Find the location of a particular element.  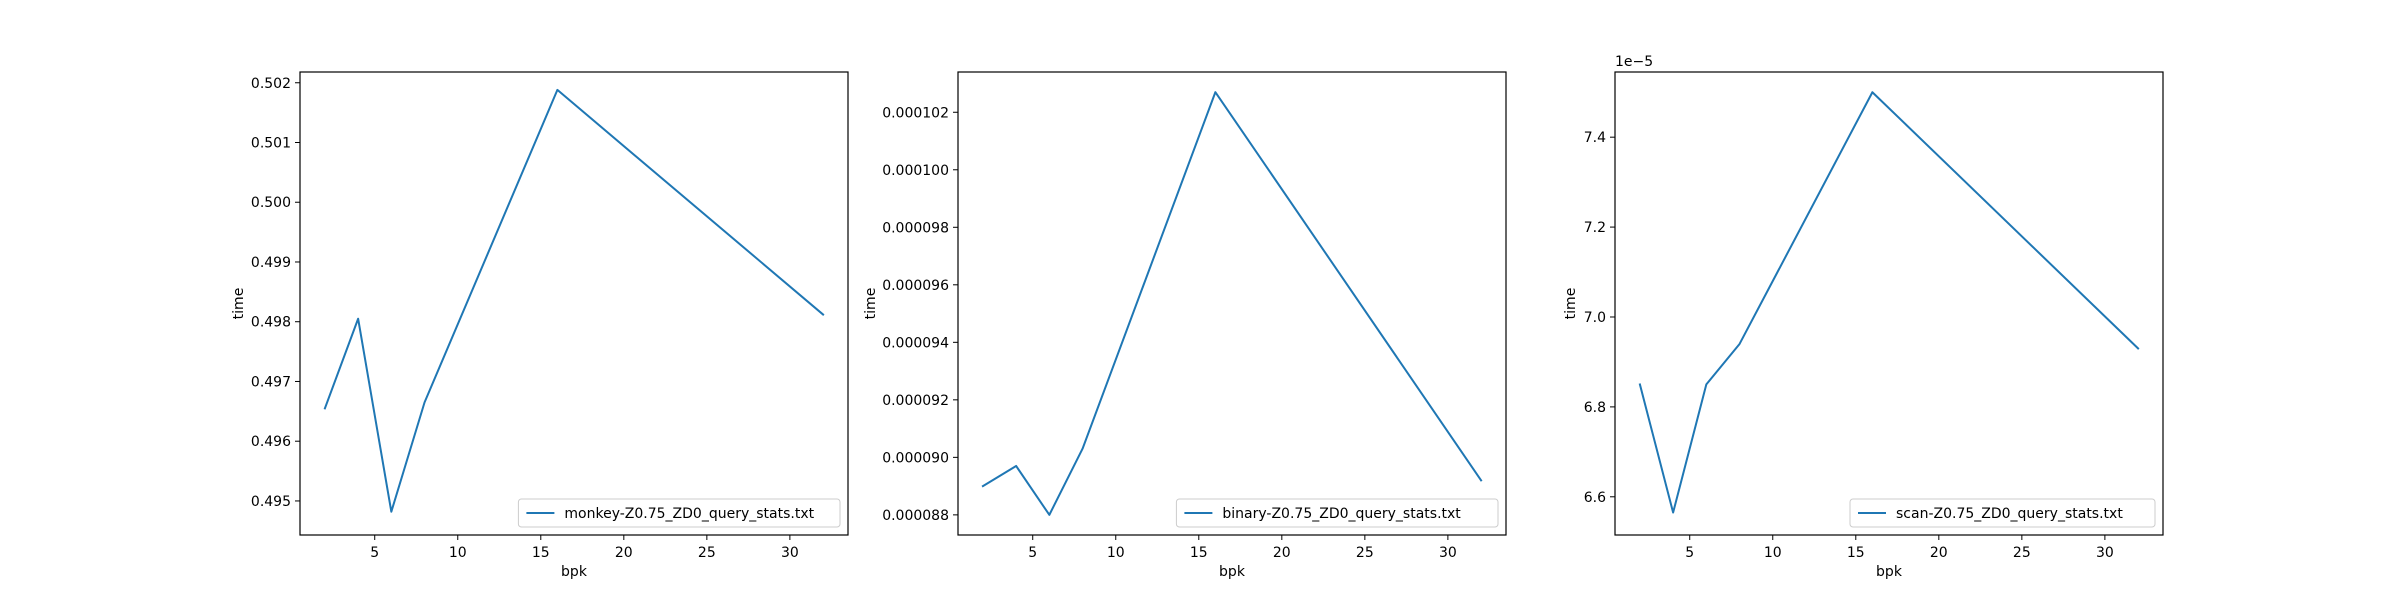

x-tick-label-2-6: 30 is located at coordinates (1448, 553).